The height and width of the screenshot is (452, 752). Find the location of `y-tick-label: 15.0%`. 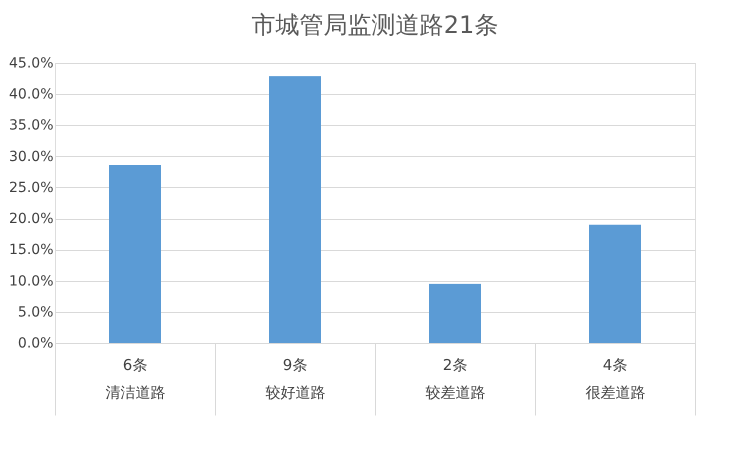

y-tick-label: 15.0% is located at coordinates (31, 250).